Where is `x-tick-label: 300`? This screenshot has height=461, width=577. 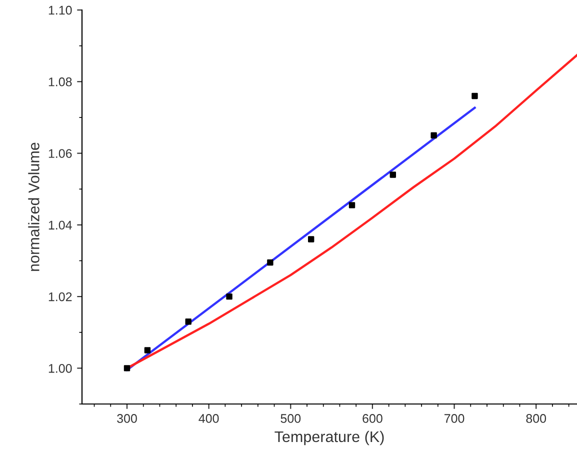 x-tick-label: 300 is located at coordinates (127, 418).